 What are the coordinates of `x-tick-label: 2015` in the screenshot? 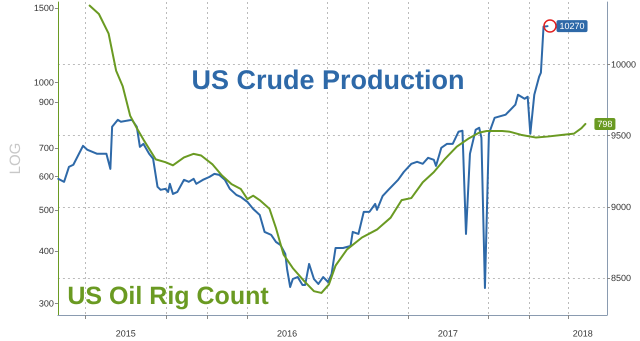 It's located at (126, 333).